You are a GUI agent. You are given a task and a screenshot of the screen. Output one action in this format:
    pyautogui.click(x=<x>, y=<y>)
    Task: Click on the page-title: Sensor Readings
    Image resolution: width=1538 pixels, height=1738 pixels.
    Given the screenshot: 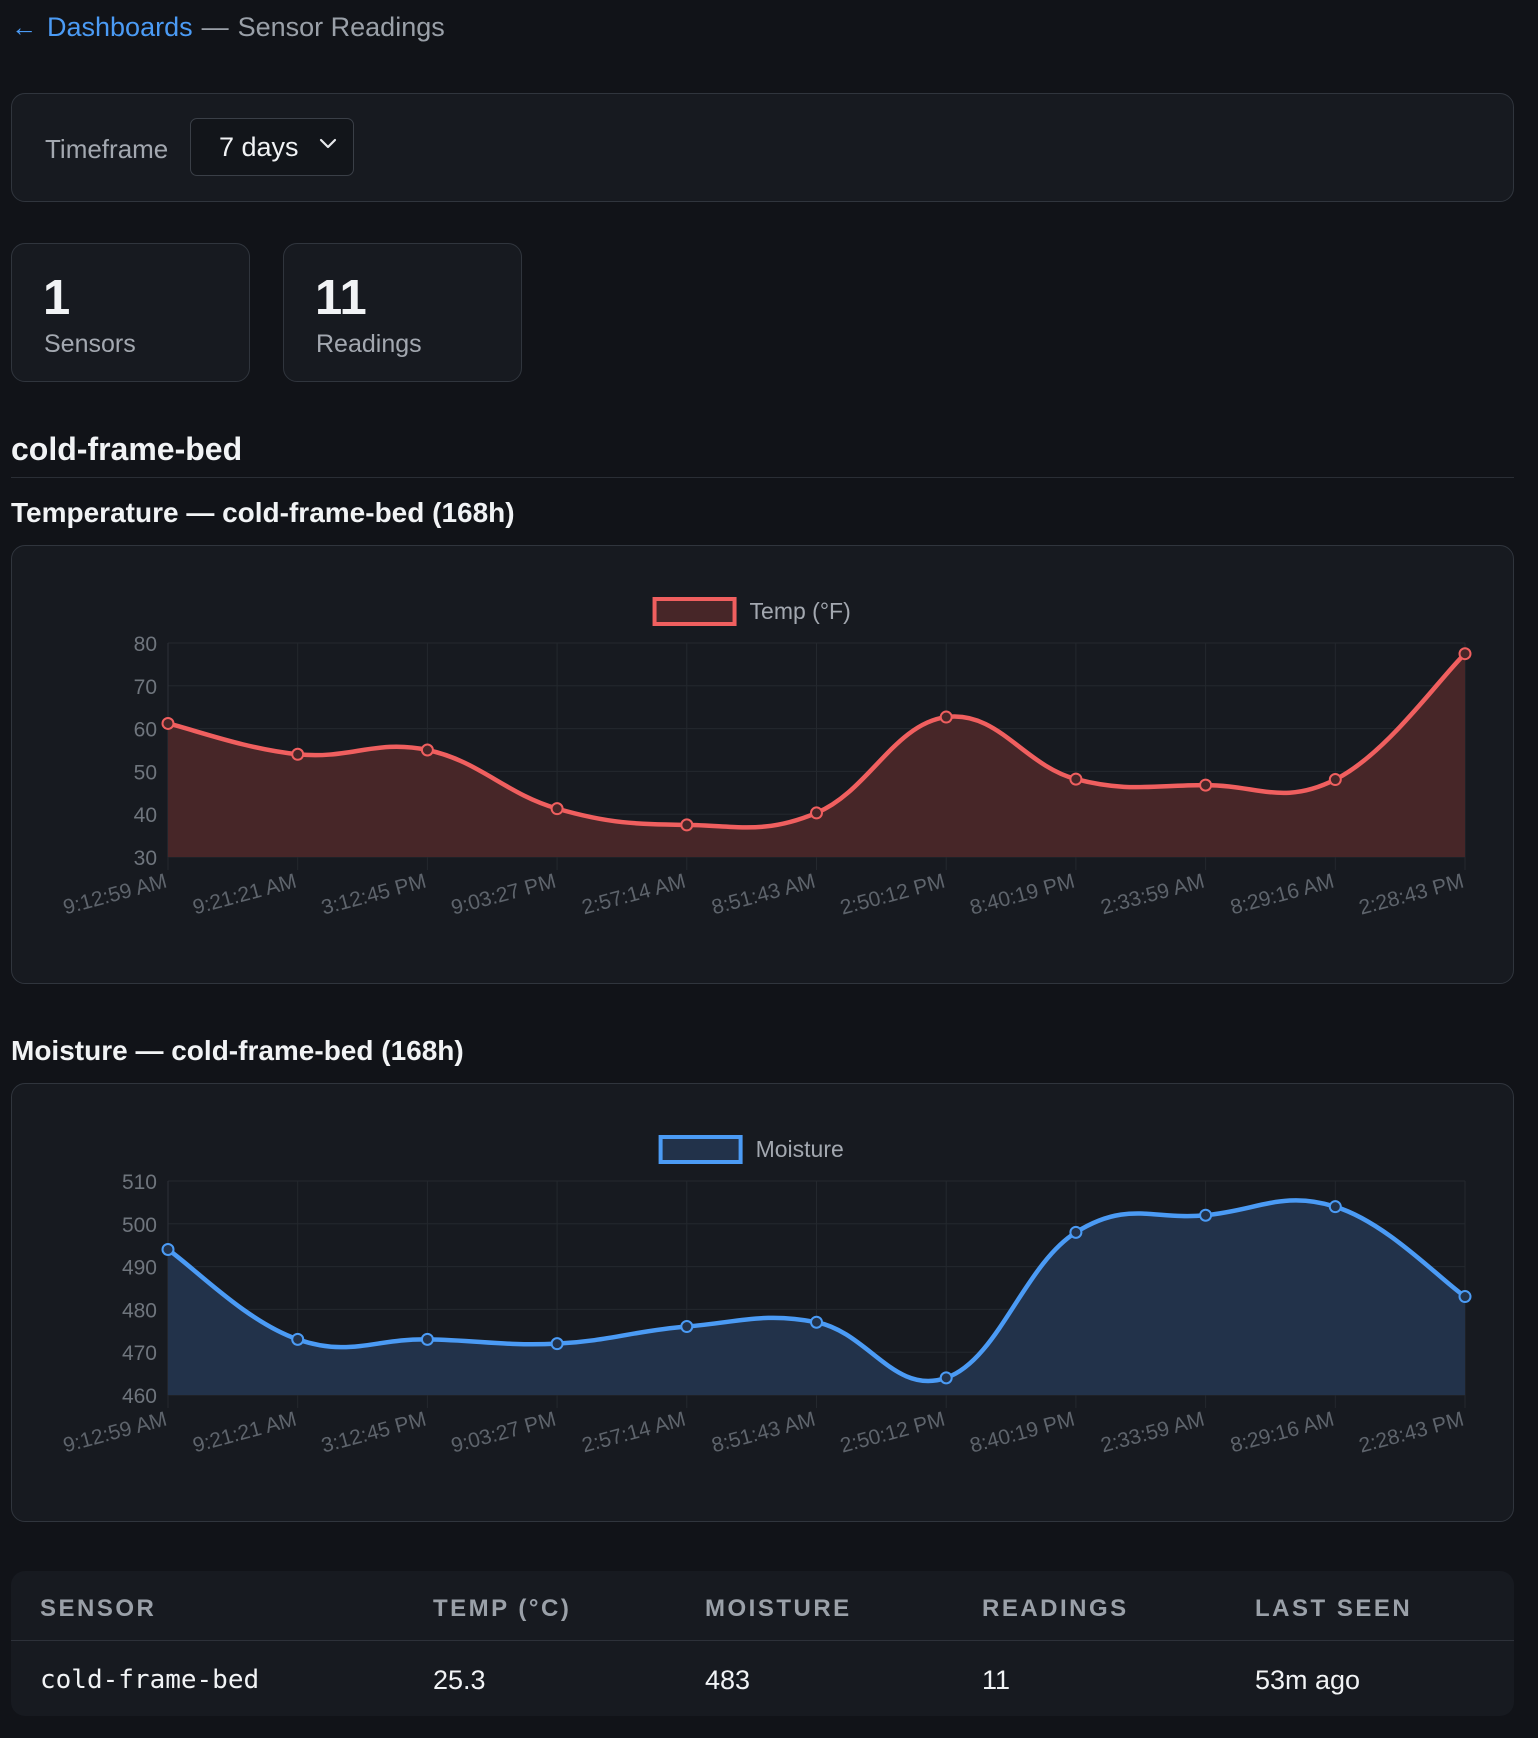 What is the action you would take?
    pyautogui.click(x=341, y=27)
    